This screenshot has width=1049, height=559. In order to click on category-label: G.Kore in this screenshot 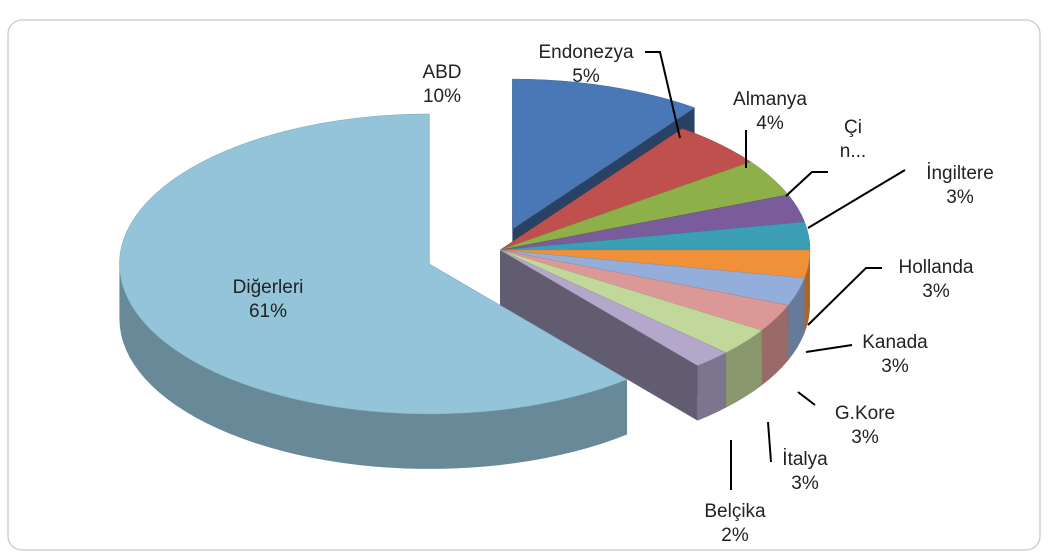, I will do `click(865, 413)`.